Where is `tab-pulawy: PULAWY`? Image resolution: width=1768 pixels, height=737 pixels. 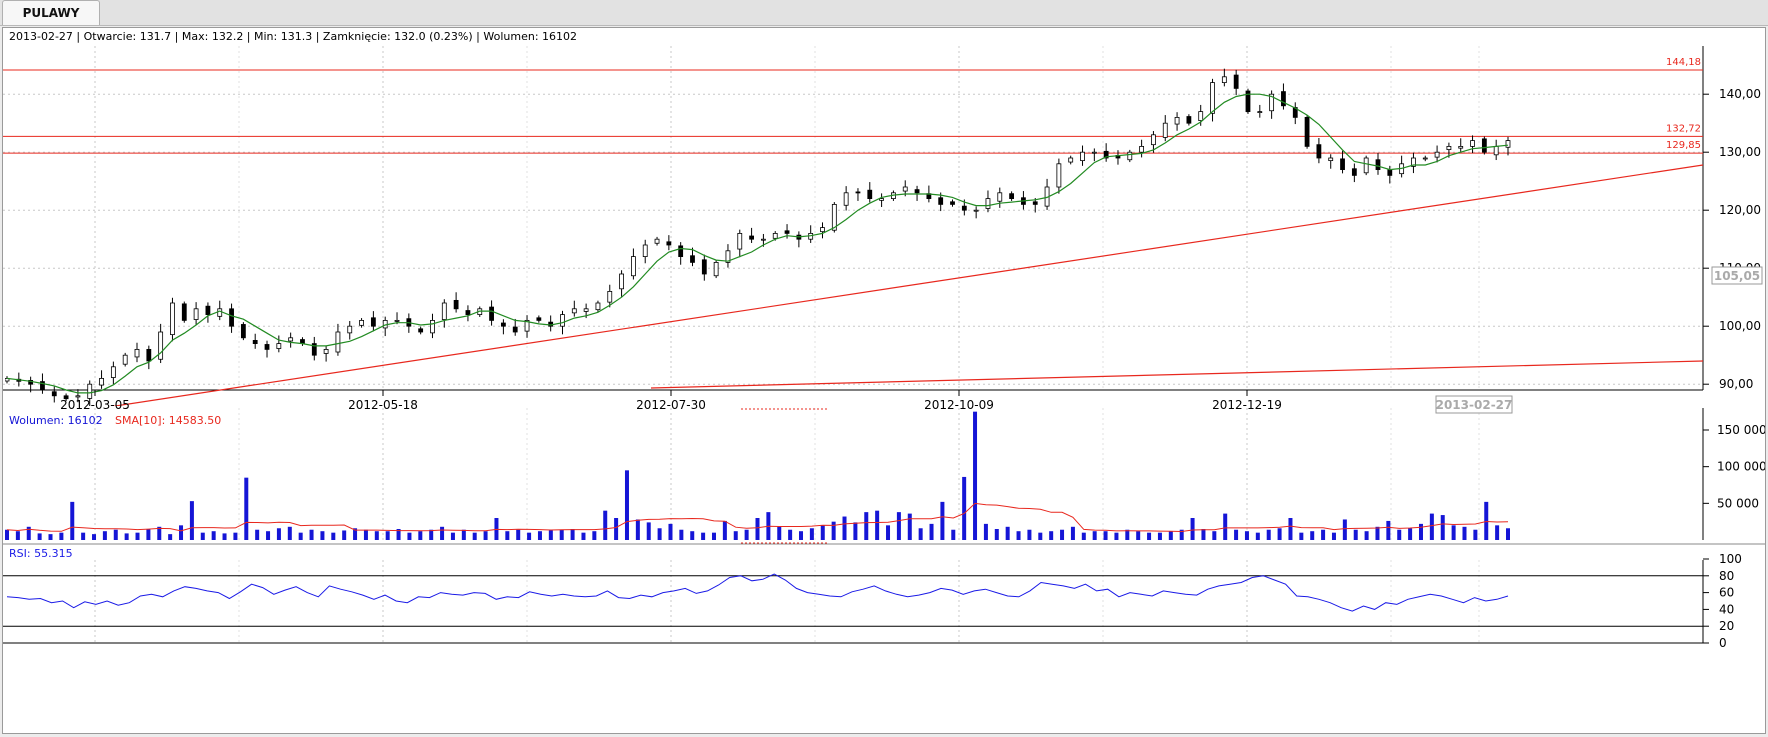
tab-pulawy: PULAWY is located at coordinates (51, 12).